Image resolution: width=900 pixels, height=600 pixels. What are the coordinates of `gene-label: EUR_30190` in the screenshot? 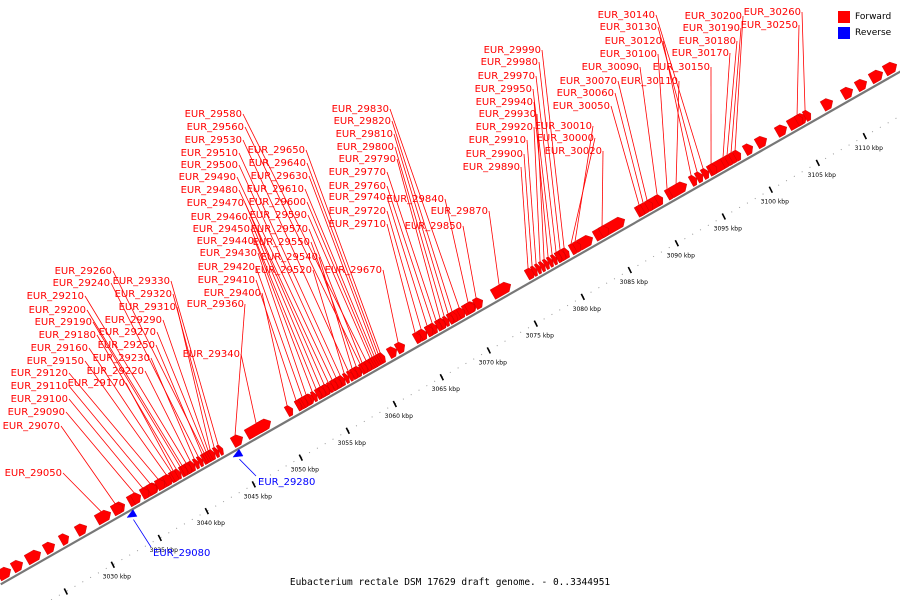 It's located at (711, 28).